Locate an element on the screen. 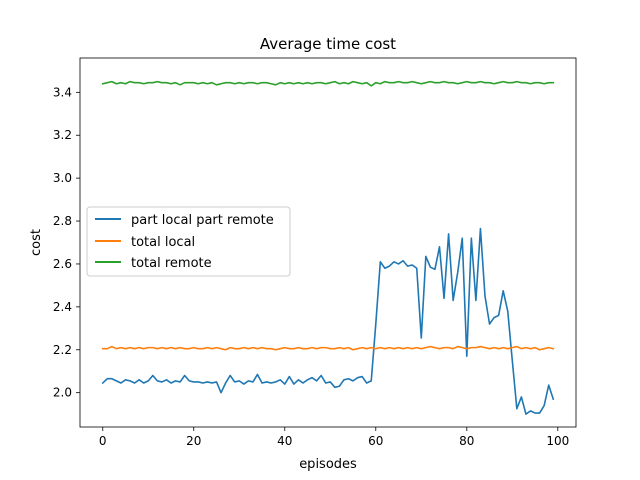 The image size is (640, 480). y-tick-label: 3.4 is located at coordinates (62, 92).